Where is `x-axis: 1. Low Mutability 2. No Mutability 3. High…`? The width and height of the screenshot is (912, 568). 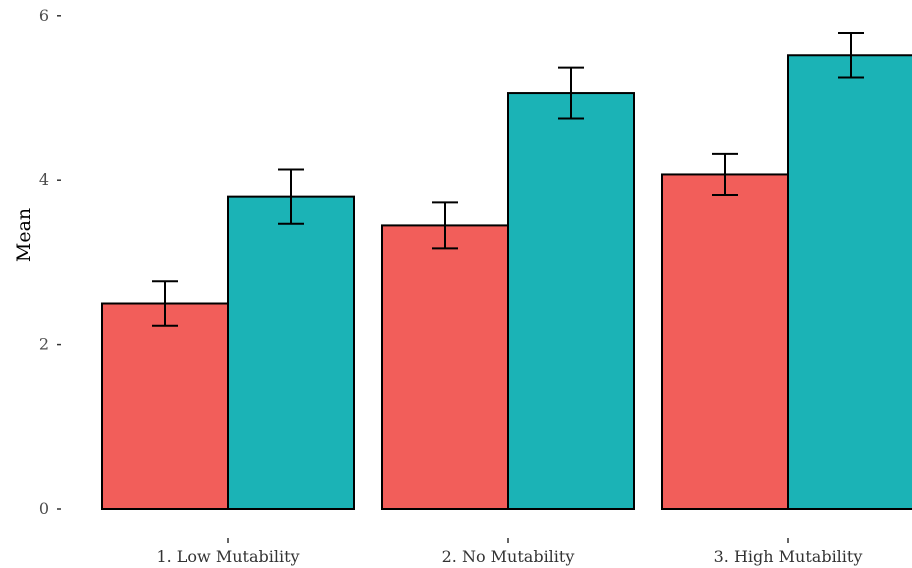 x-axis: 1. Low Mutability 2. No Mutability 3. High… is located at coordinates (509, 552).